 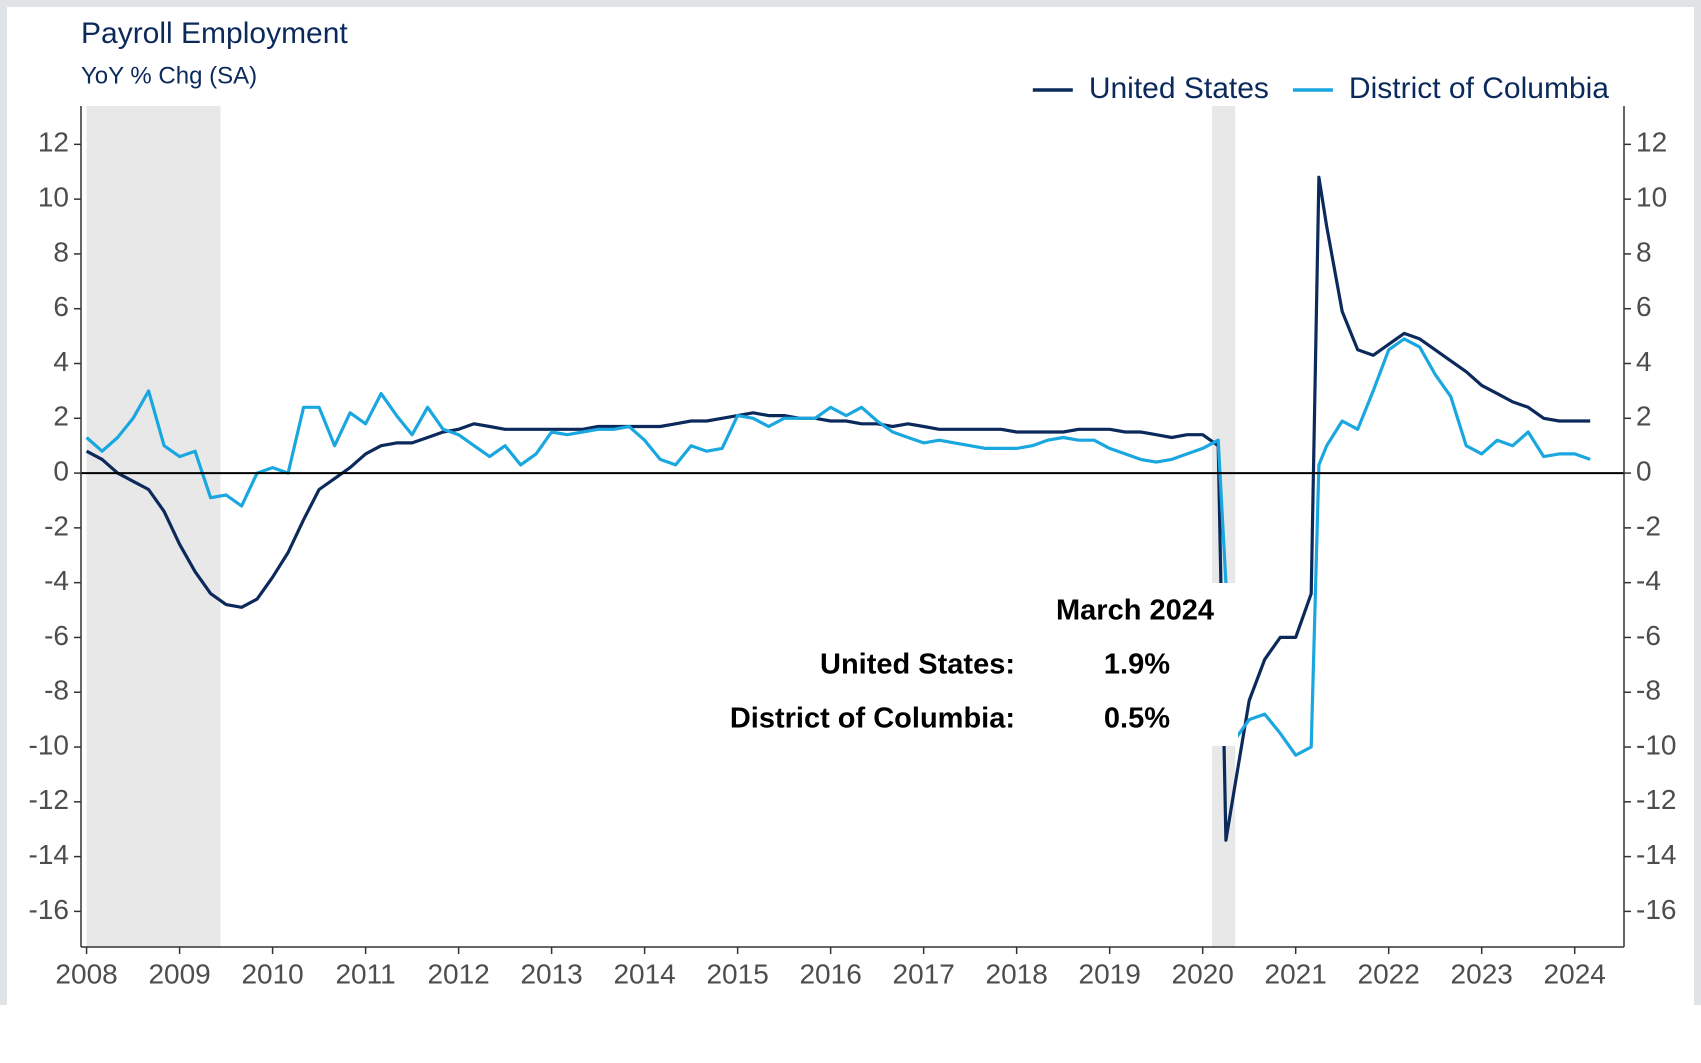 What do you see at coordinates (1656, 744) in the screenshot?
I see `y2-tick-label: -10` at bounding box center [1656, 744].